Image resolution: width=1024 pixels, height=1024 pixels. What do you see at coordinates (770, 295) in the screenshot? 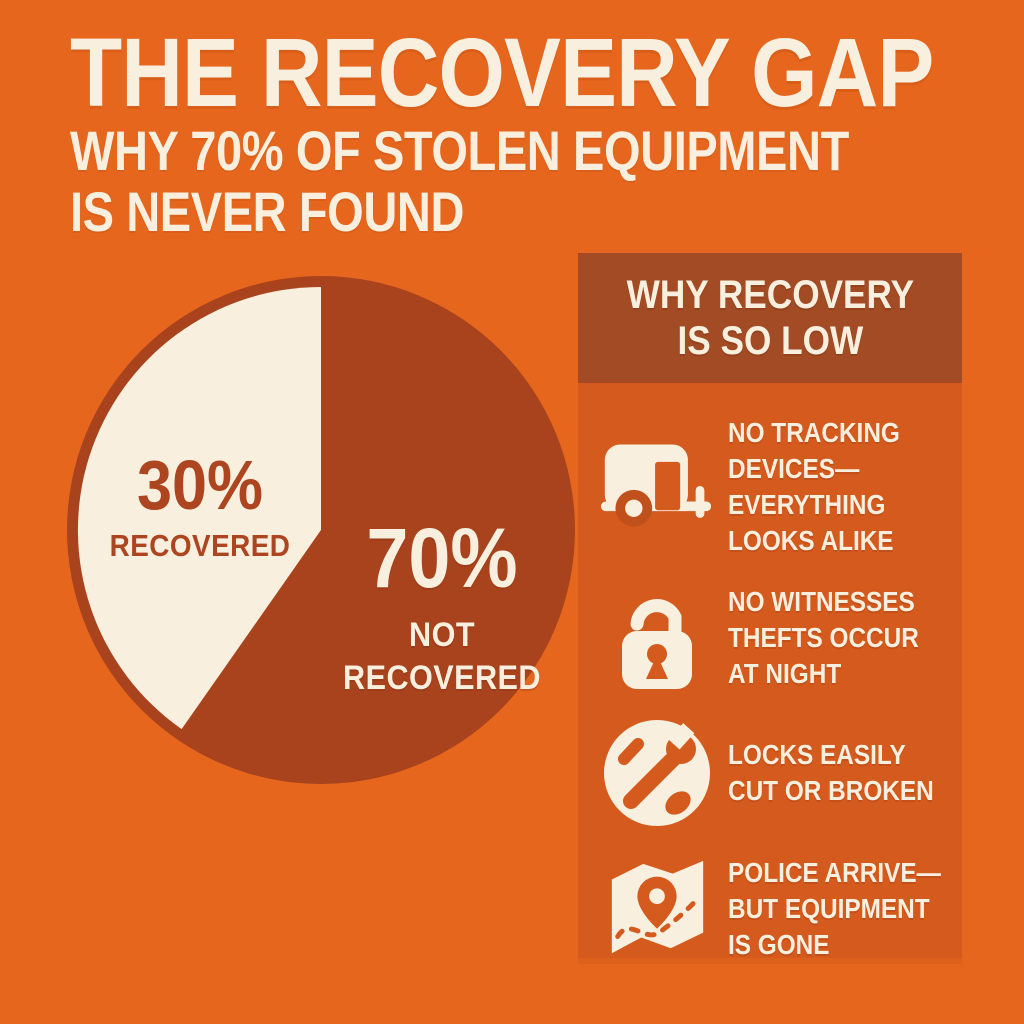
I see `panel-header-line-1: WHY RECOVERY` at bounding box center [770, 295].